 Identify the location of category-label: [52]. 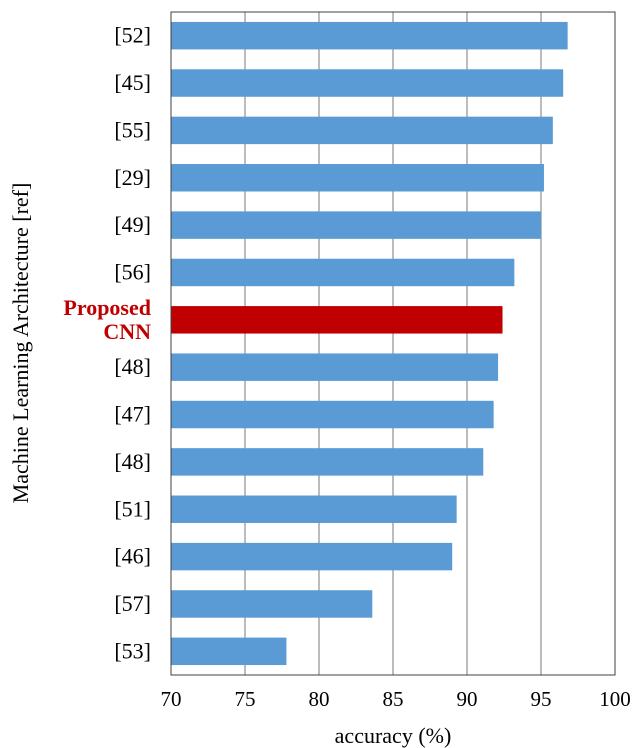
(132, 35).